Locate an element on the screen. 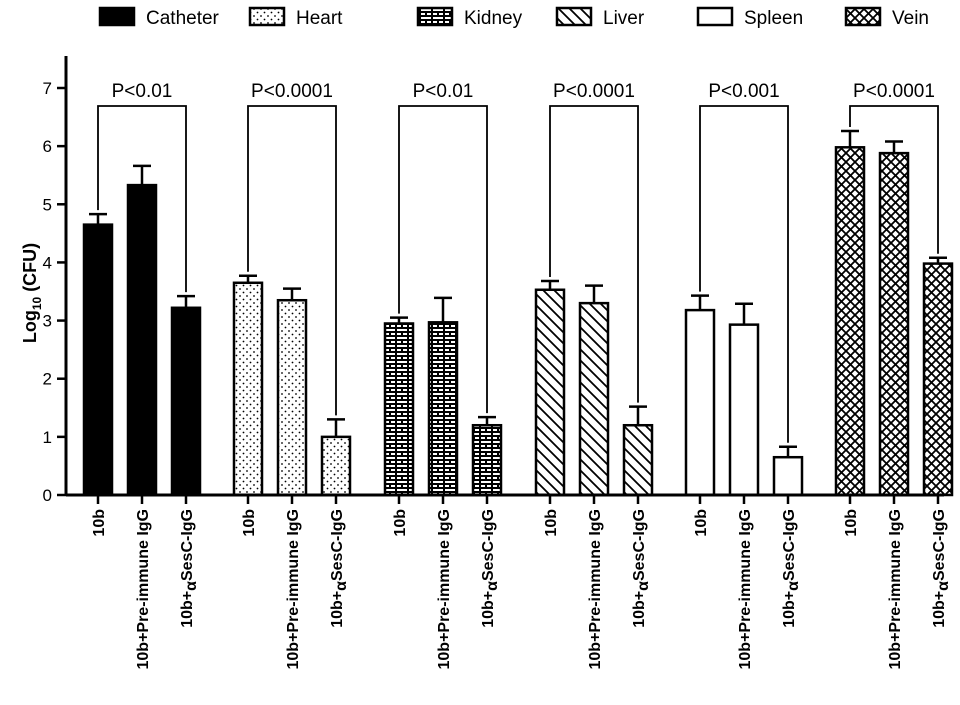 Image resolution: width=960 pixels, height=705 pixels. y-tick-label: 6 is located at coordinates (47, 146).